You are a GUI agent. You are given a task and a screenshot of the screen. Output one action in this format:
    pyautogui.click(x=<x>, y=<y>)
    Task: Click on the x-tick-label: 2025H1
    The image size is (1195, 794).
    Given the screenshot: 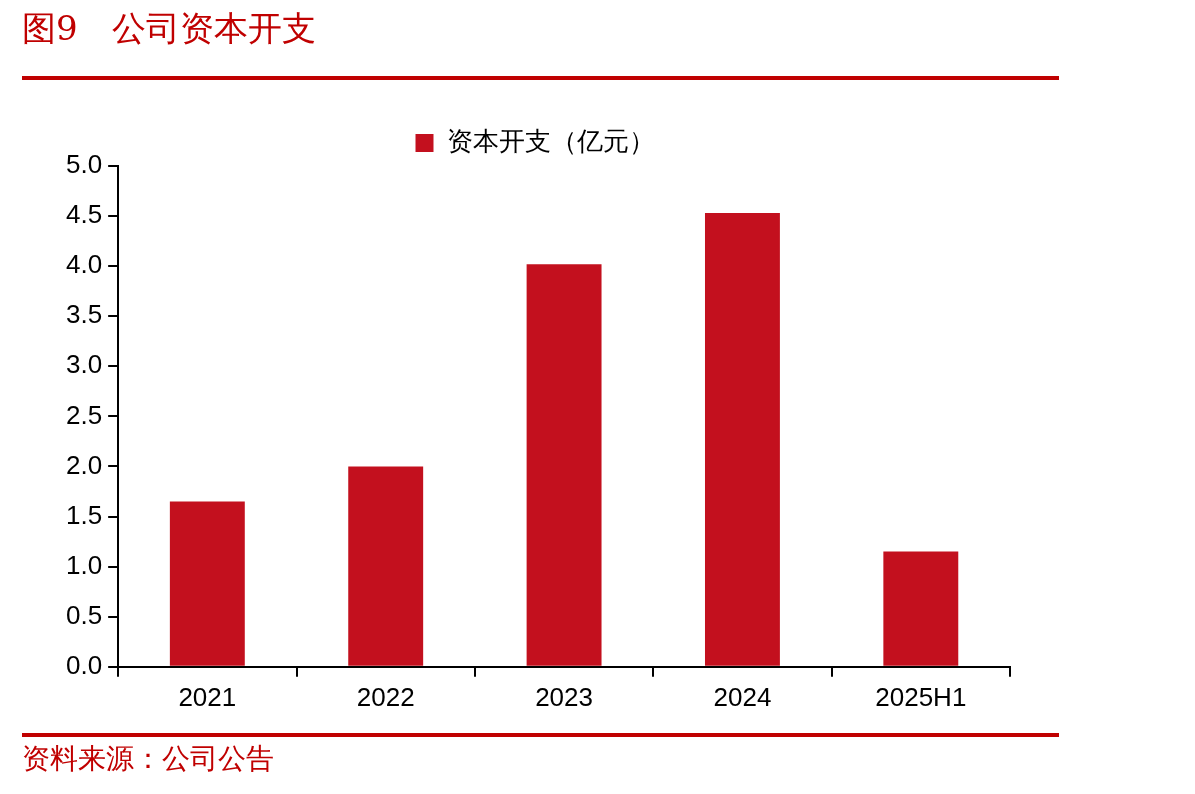 What is the action you would take?
    pyautogui.click(x=921, y=696)
    